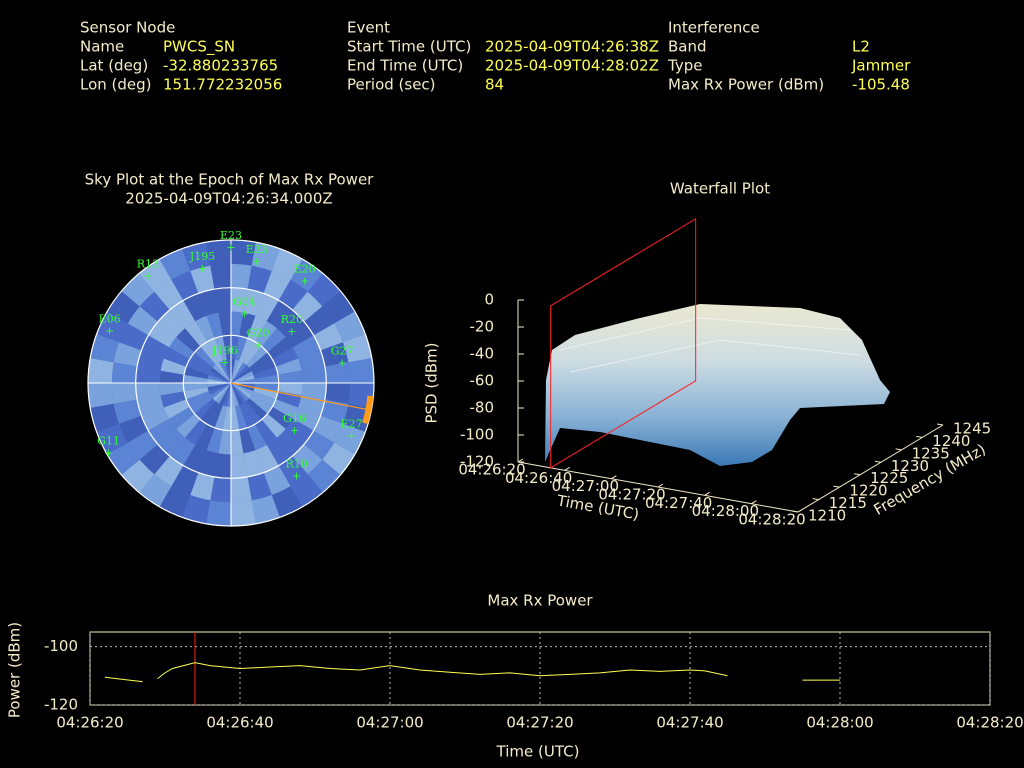 This screenshot has width=1024, height=768. Describe the element at coordinates (857, 474) in the screenshot. I see `y-tick` at that location.